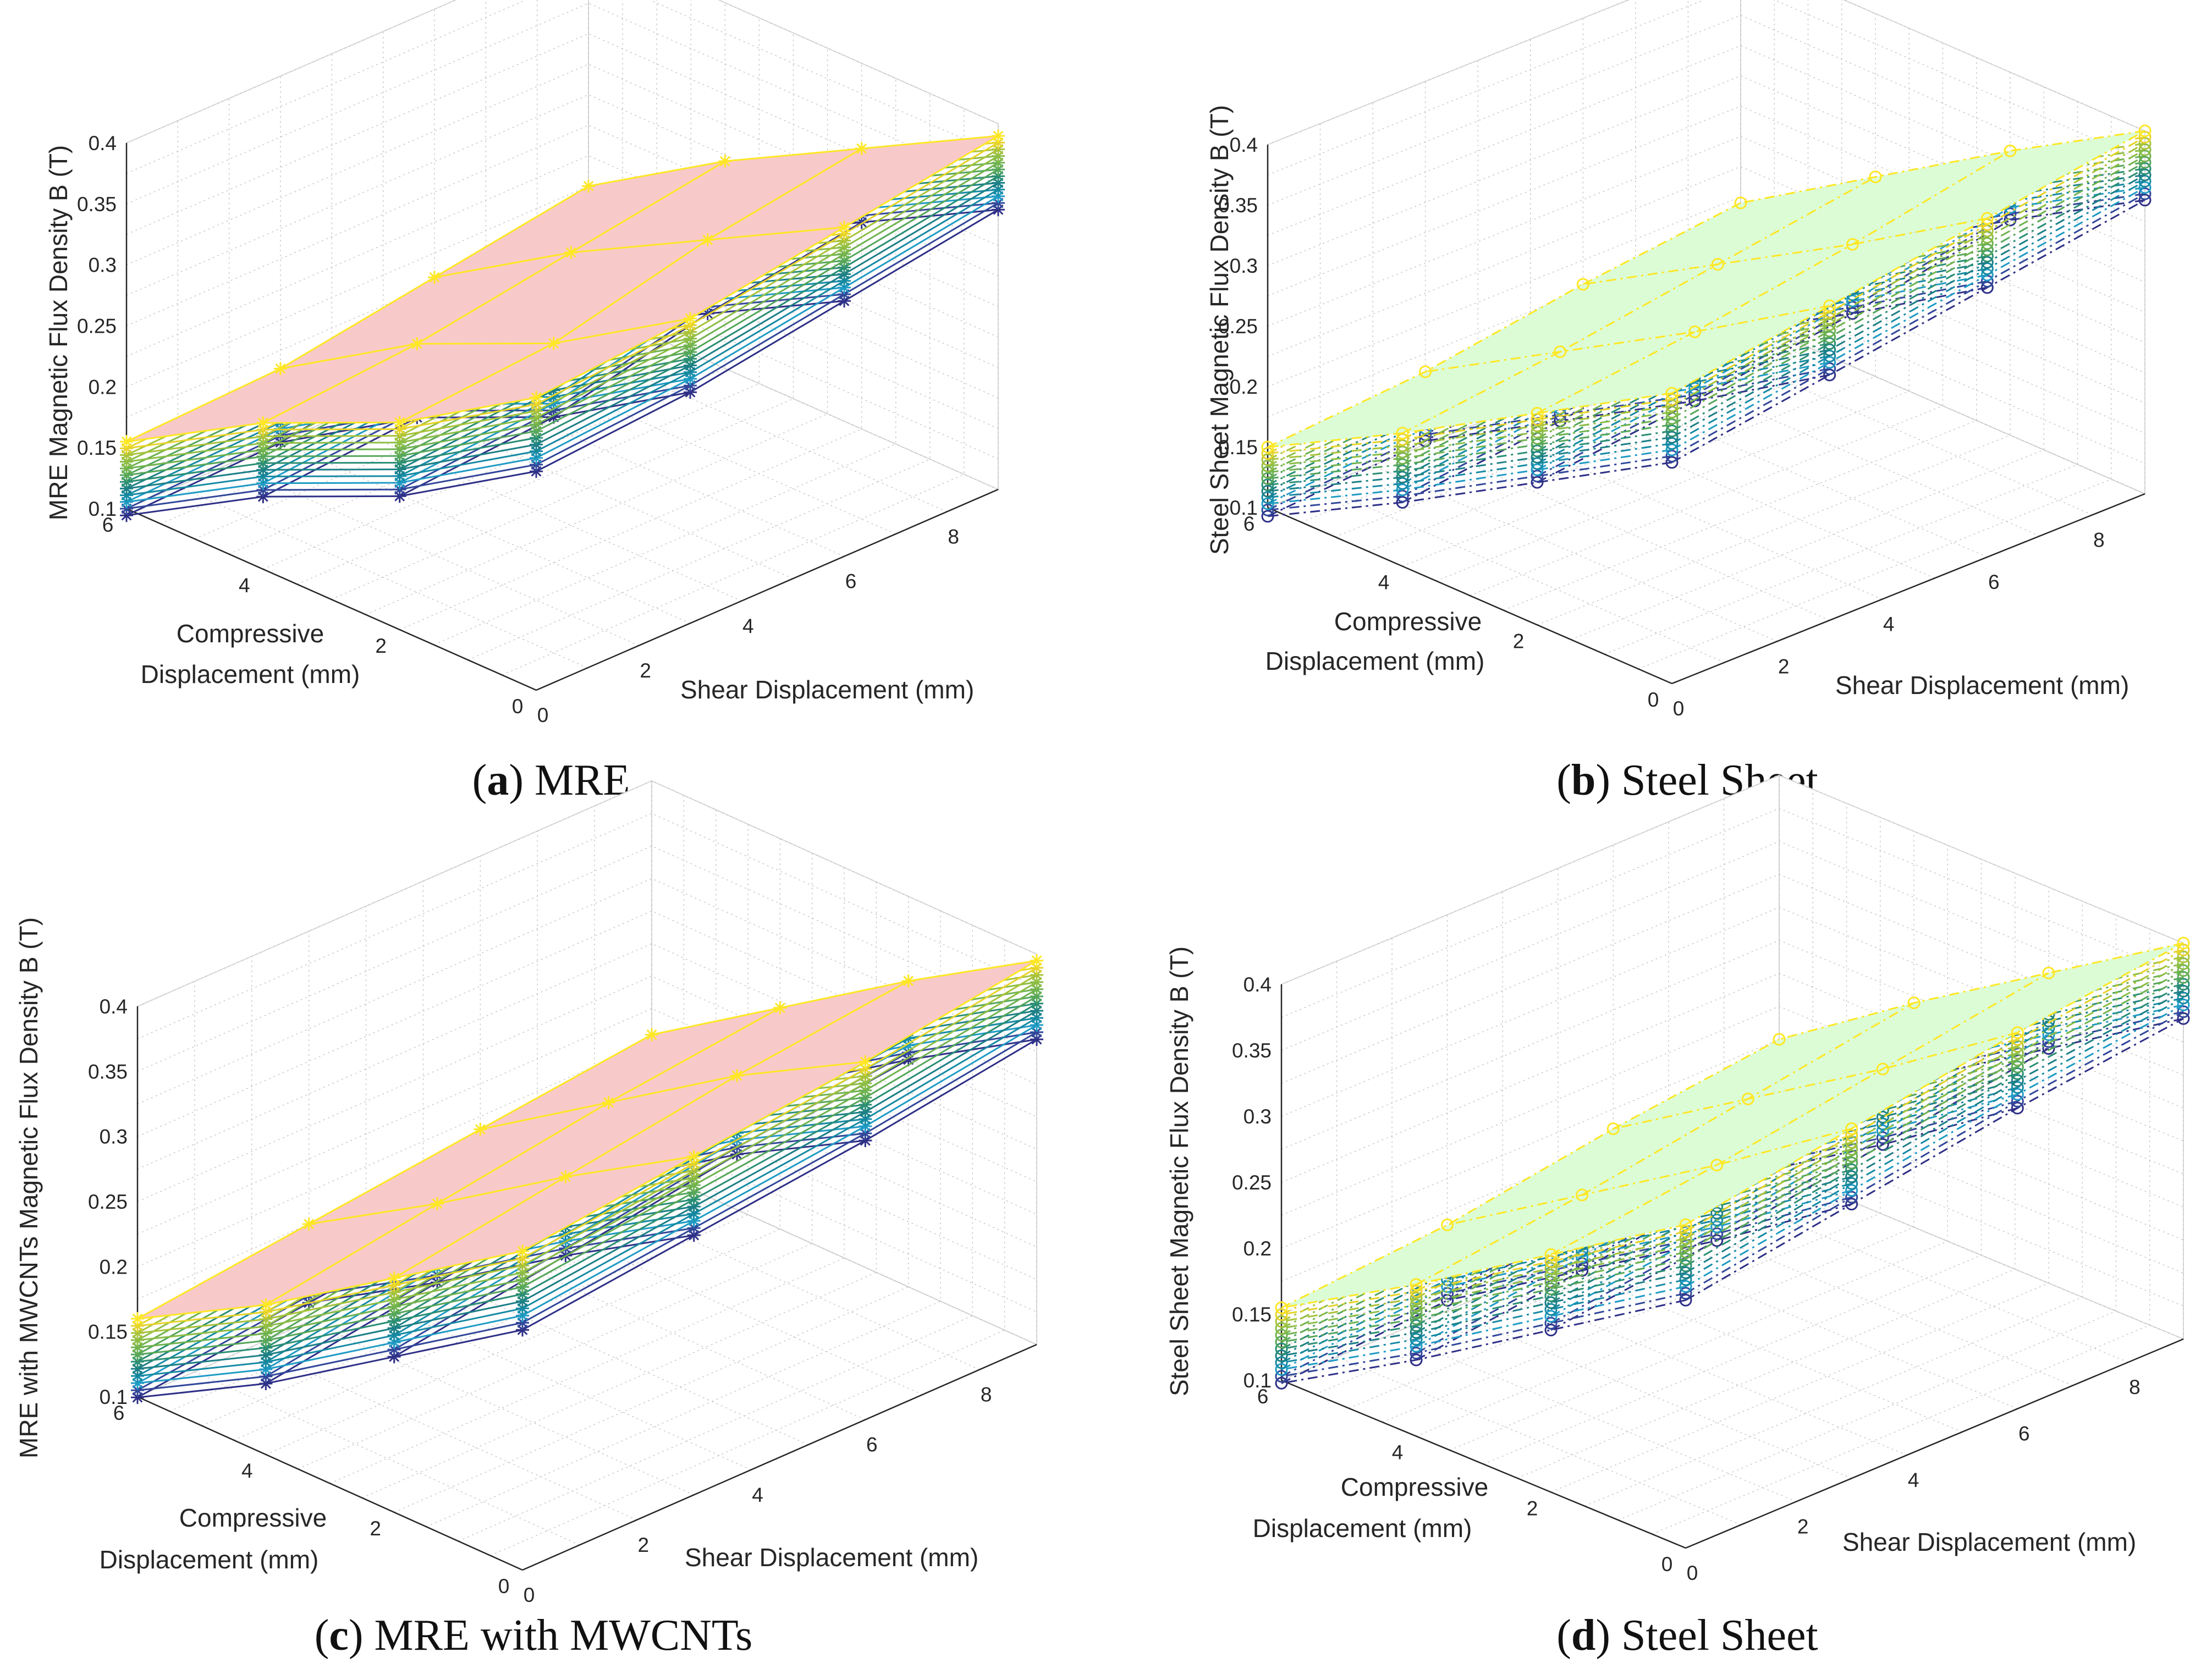 This screenshot has height=1680, width=2212. I want to click on surface-patch-c, so click(544, 1217).